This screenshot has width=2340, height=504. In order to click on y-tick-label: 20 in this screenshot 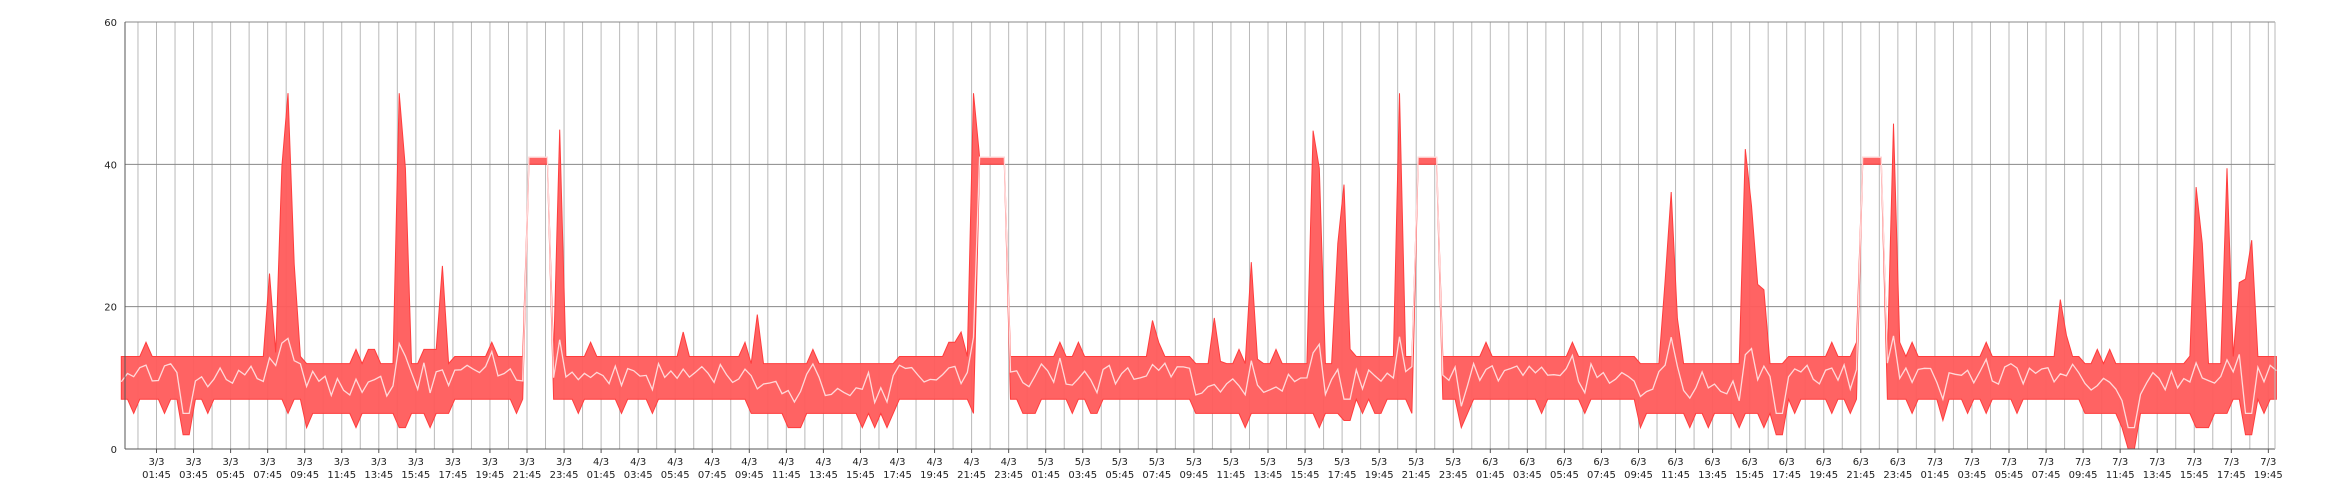, I will do `click(110, 308)`.